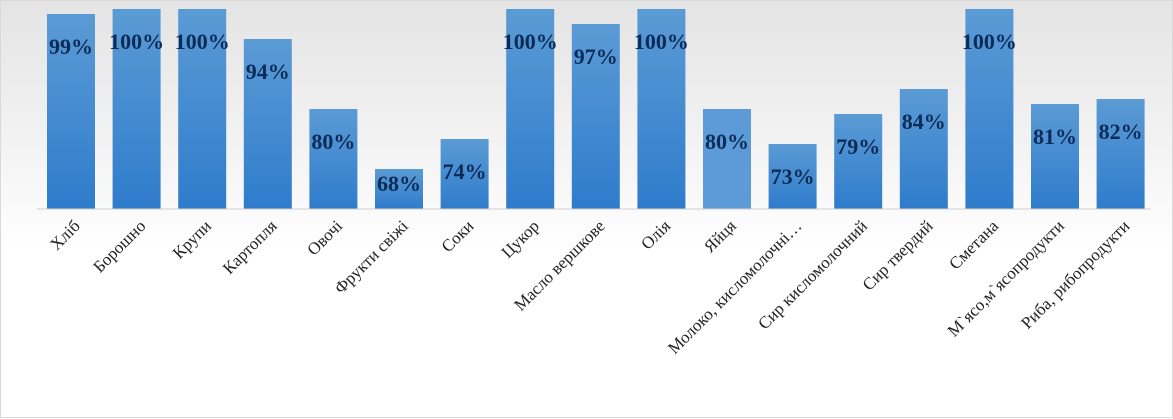 This screenshot has height=419, width=1173. Describe the element at coordinates (1006, 278) in the screenshot. I see `category-label-16: М`ясо,м`ясопродукти` at that location.